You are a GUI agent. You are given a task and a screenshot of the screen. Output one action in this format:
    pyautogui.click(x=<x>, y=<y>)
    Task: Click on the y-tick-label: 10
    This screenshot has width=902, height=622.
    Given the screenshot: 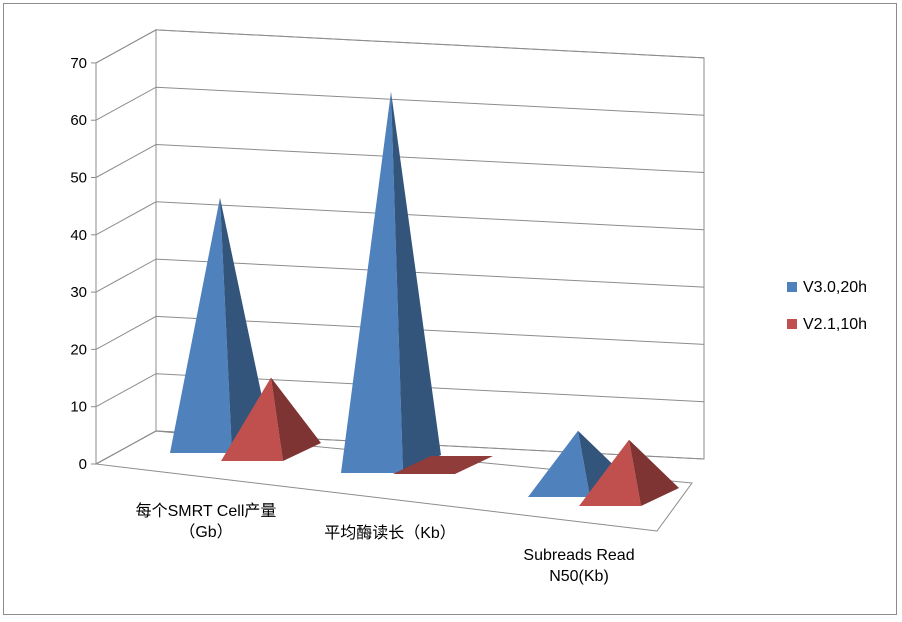 What is the action you would take?
    pyautogui.click(x=78, y=407)
    